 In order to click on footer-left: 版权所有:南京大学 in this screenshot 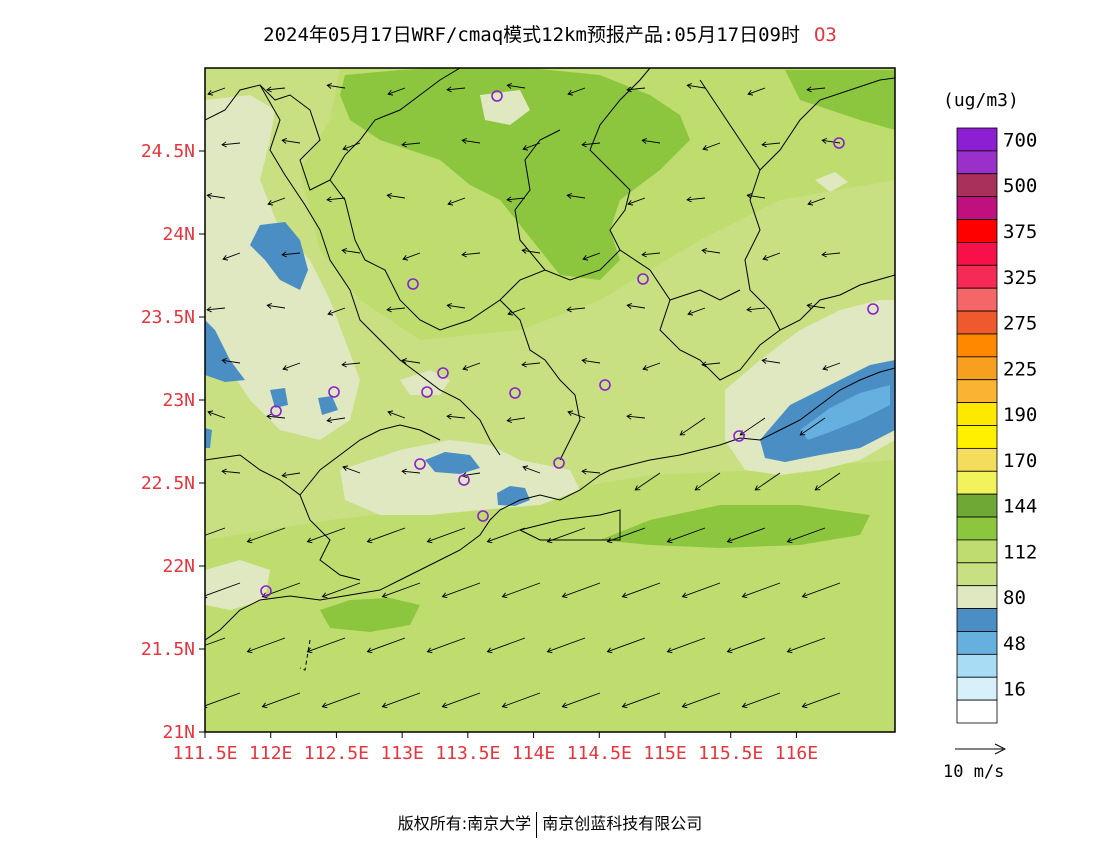, I will do `click(464, 823)`.